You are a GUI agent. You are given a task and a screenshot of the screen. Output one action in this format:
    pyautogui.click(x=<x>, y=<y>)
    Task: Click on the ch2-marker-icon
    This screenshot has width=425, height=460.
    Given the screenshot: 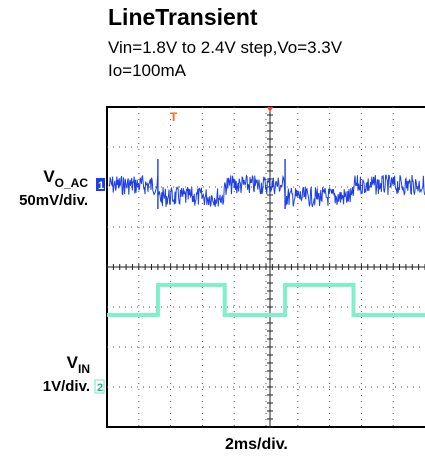 What is the action you would take?
    pyautogui.click(x=99, y=386)
    